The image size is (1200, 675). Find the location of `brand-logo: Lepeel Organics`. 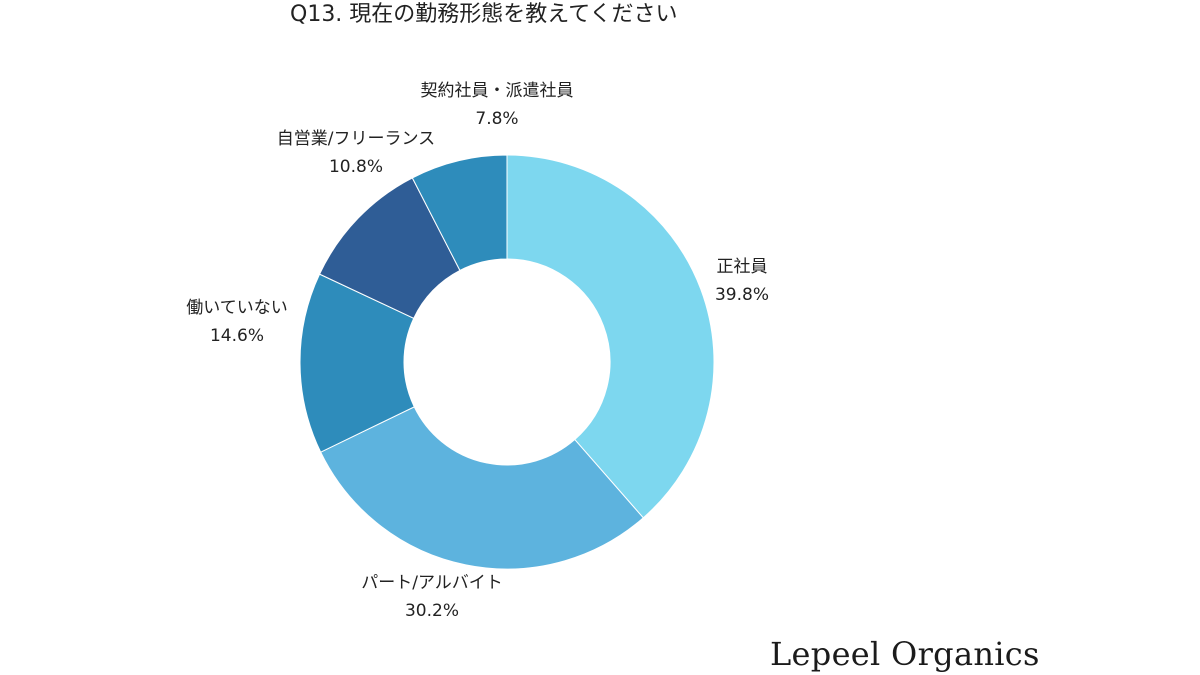

brand-logo: Lepeel Organics is located at coordinates (905, 654).